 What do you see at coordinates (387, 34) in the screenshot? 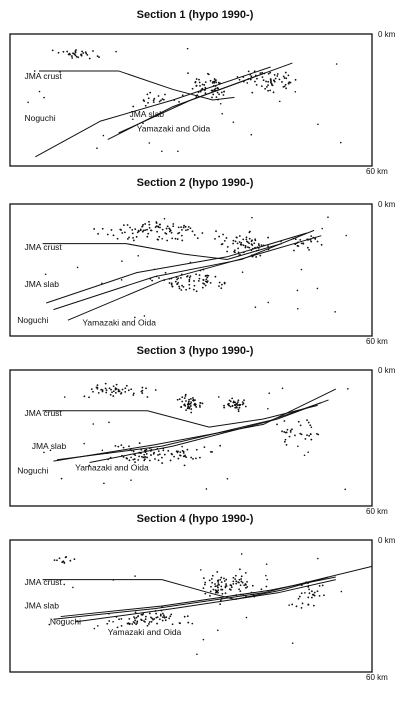
I see `depth-top: 0 km` at bounding box center [387, 34].